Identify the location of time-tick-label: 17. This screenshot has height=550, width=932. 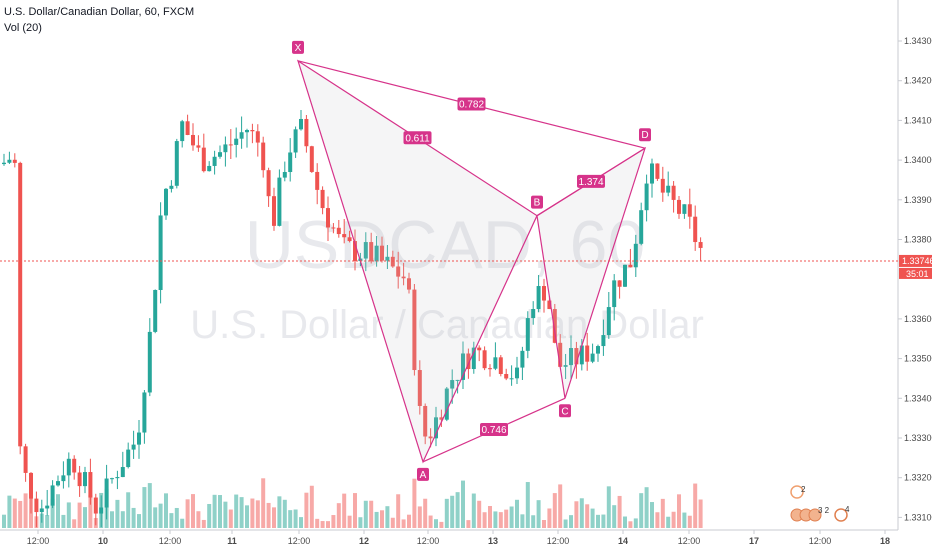
(754, 541).